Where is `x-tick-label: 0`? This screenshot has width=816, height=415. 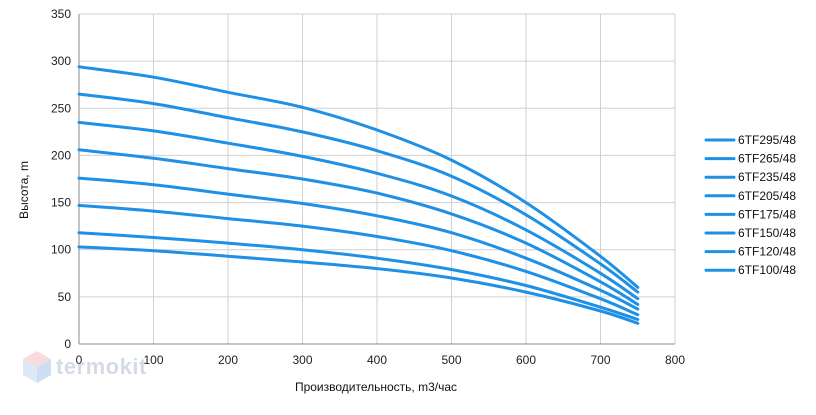
x-tick-label: 0 is located at coordinates (79, 360).